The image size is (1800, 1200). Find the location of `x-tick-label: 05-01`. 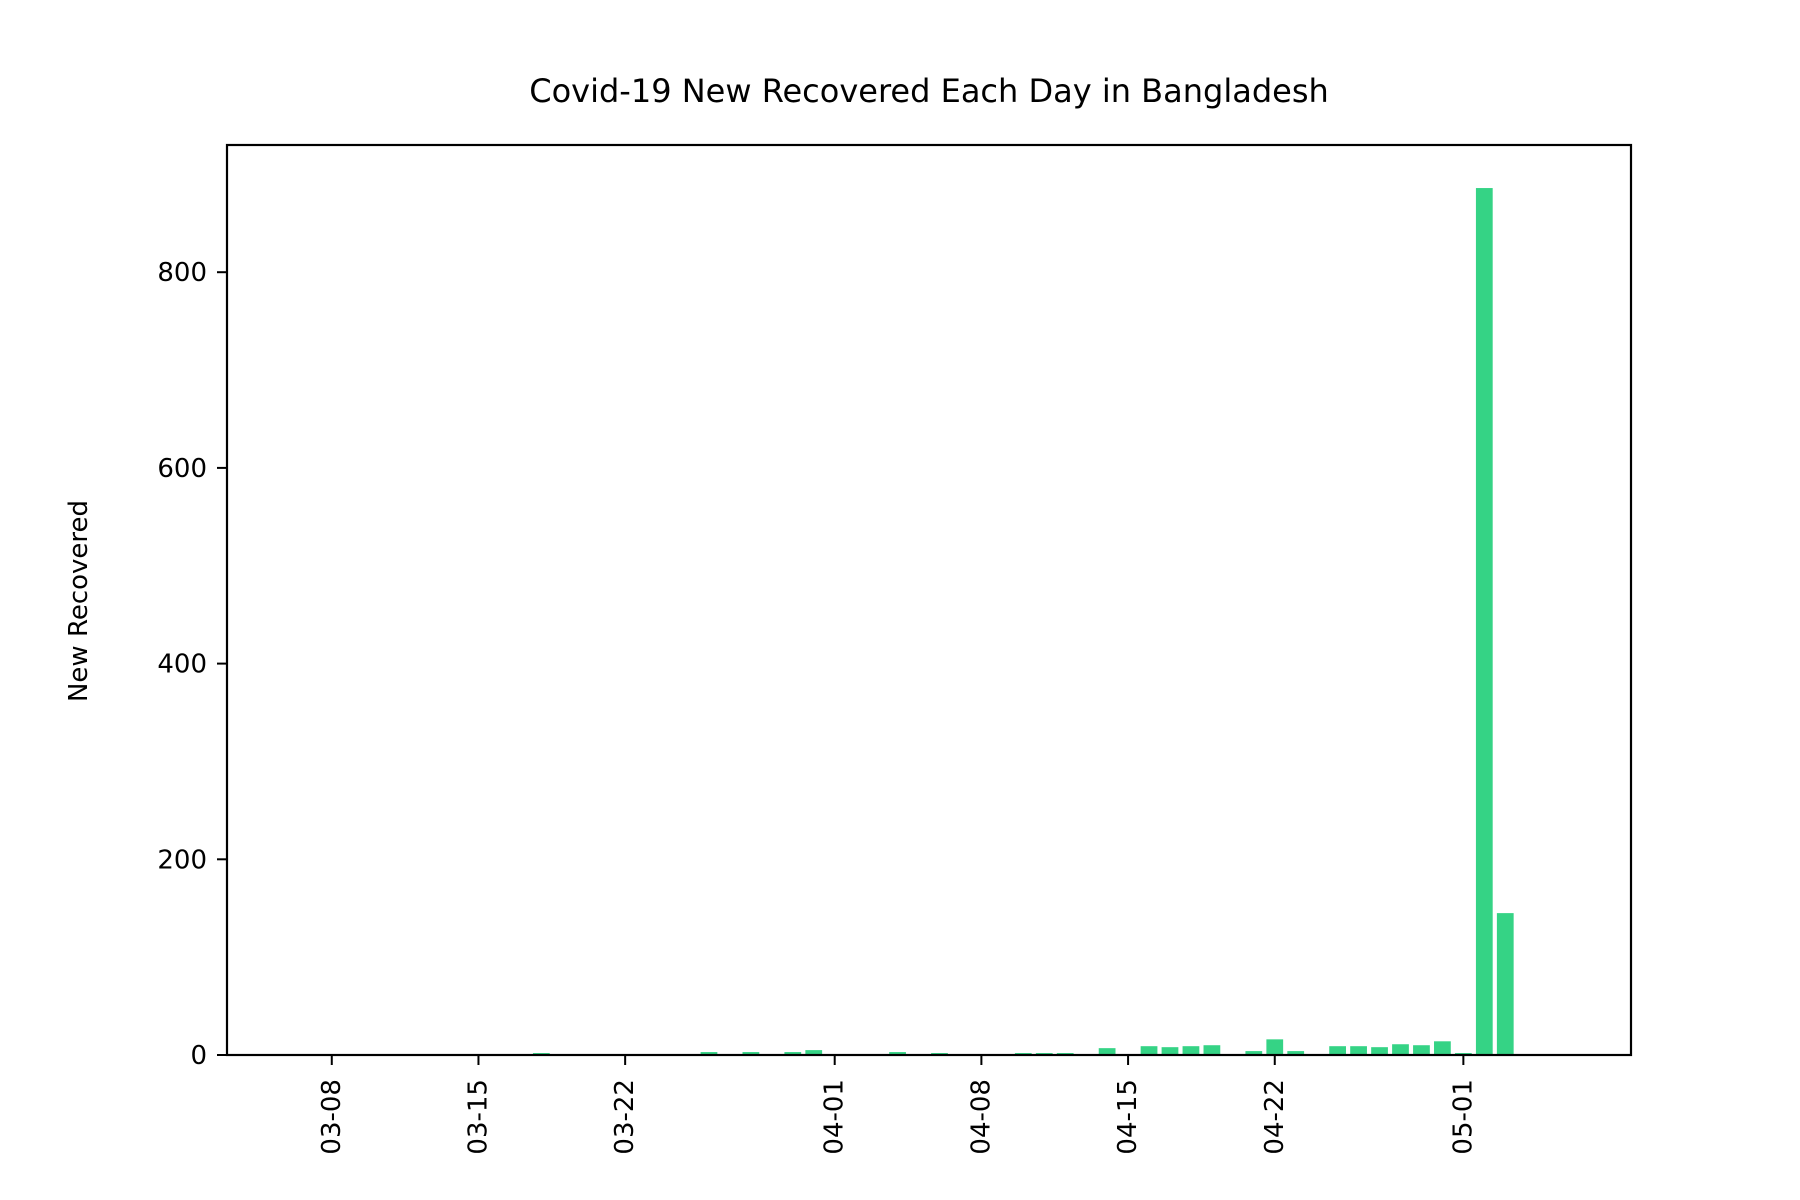

x-tick-label: 05-01 is located at coordinates (1463, 1117).